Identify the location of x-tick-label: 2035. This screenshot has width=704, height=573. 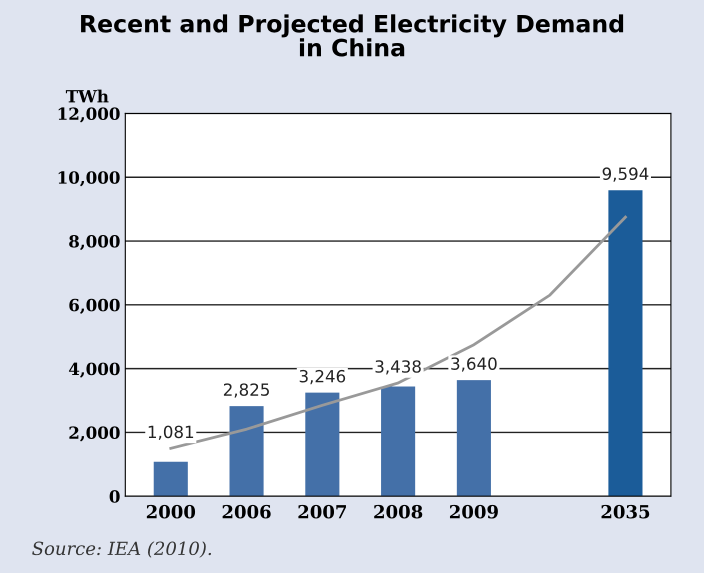
(626, 511).